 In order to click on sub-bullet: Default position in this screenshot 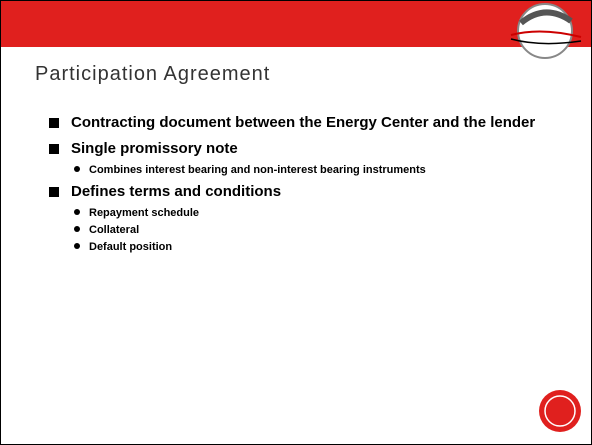, I will do `click(309, 247)`.